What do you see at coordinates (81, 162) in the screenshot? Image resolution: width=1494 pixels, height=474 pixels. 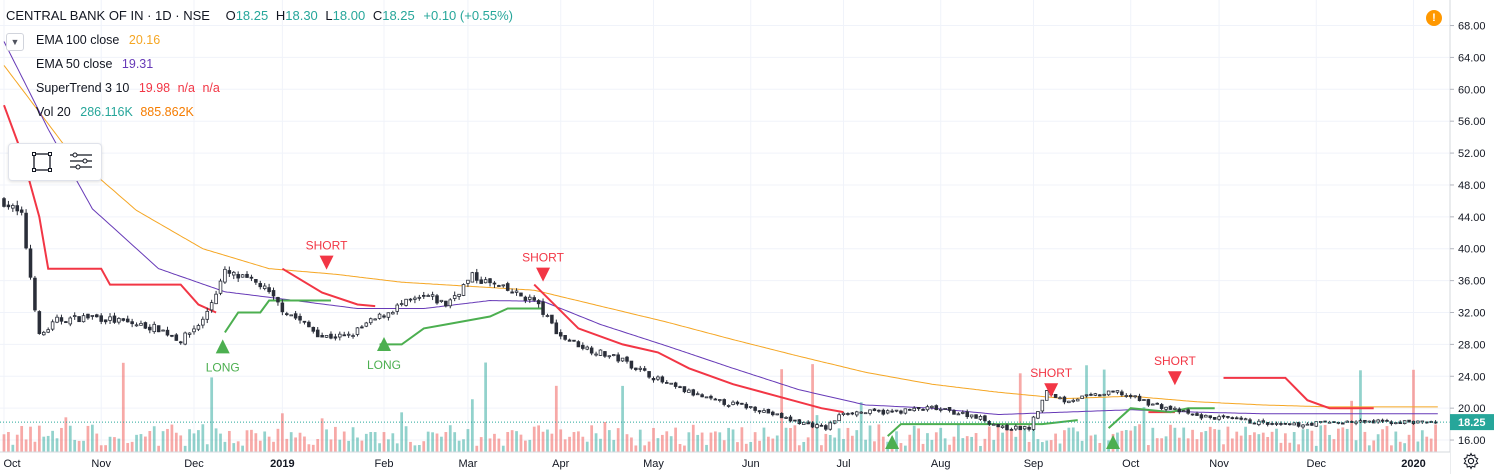 I see `object-tree-icon` at bounding box center [81, 162].